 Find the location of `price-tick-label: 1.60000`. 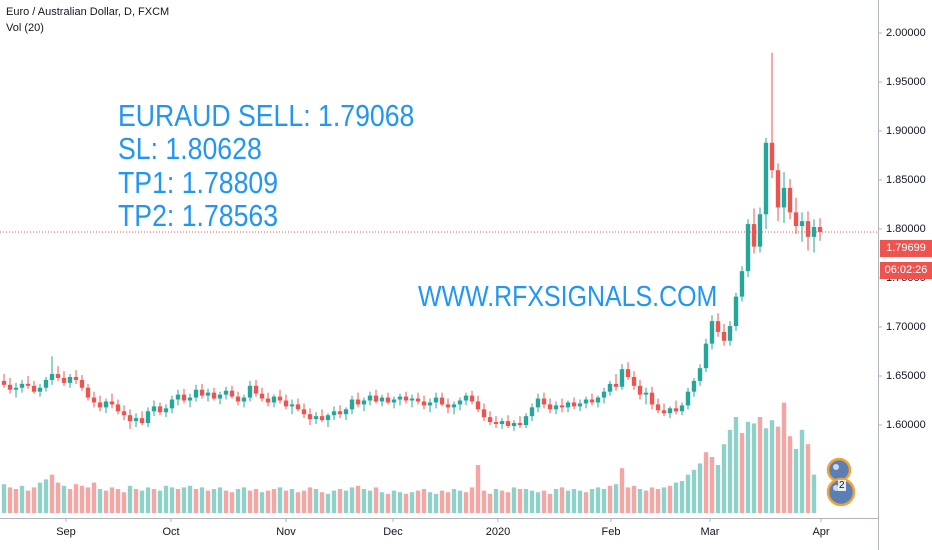

price-tick-label: 1.60000 is located at coordinates (906, 425).